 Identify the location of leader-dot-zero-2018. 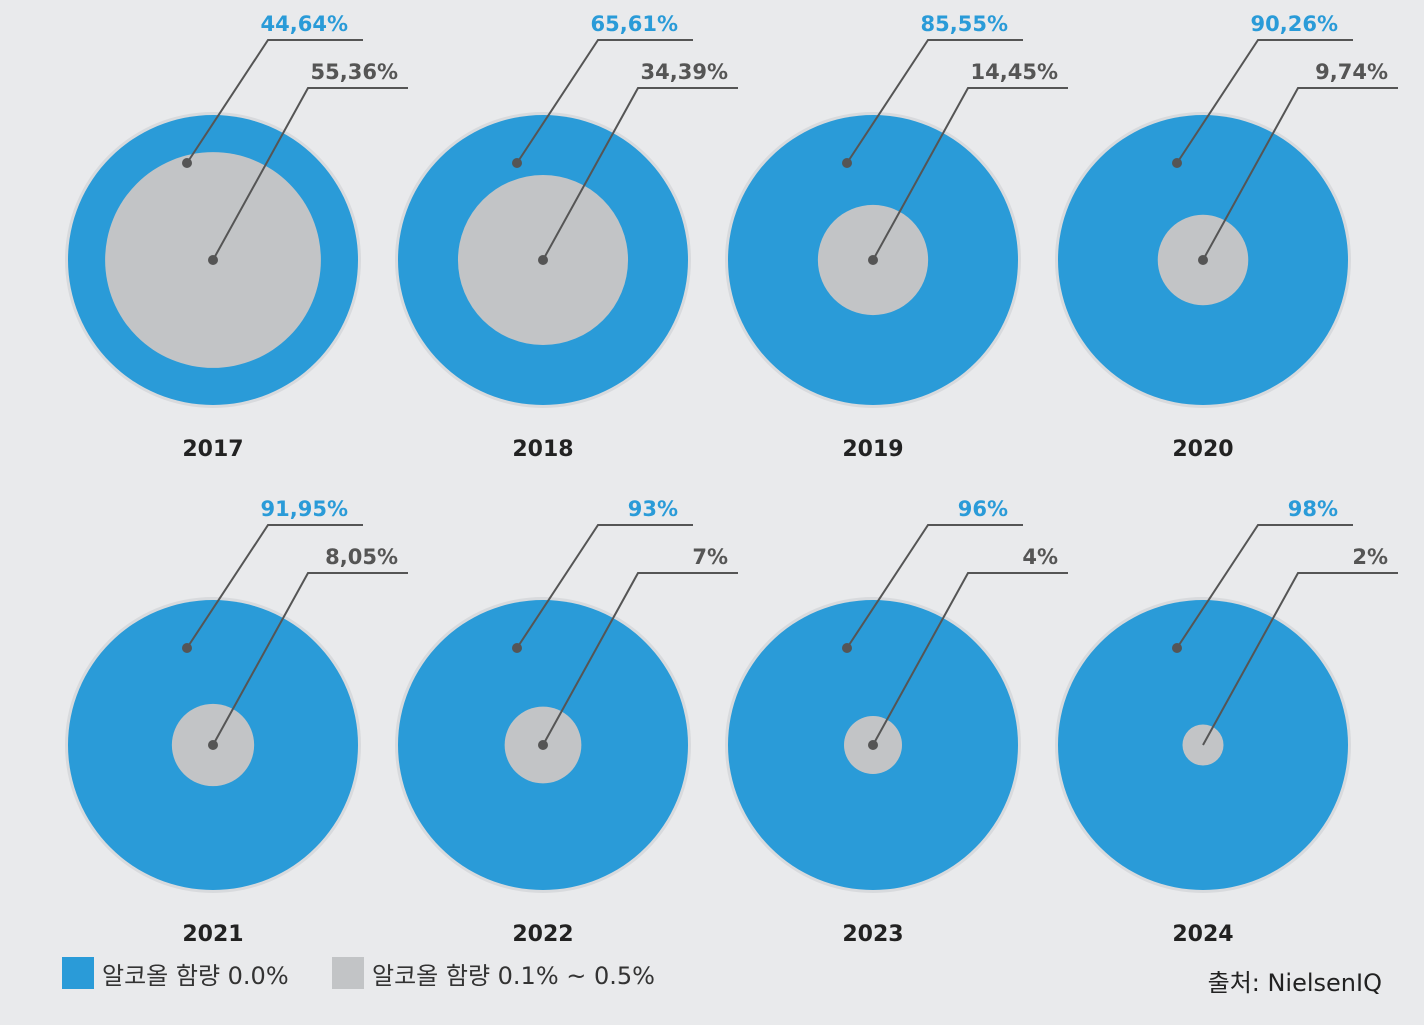
(517, 163).